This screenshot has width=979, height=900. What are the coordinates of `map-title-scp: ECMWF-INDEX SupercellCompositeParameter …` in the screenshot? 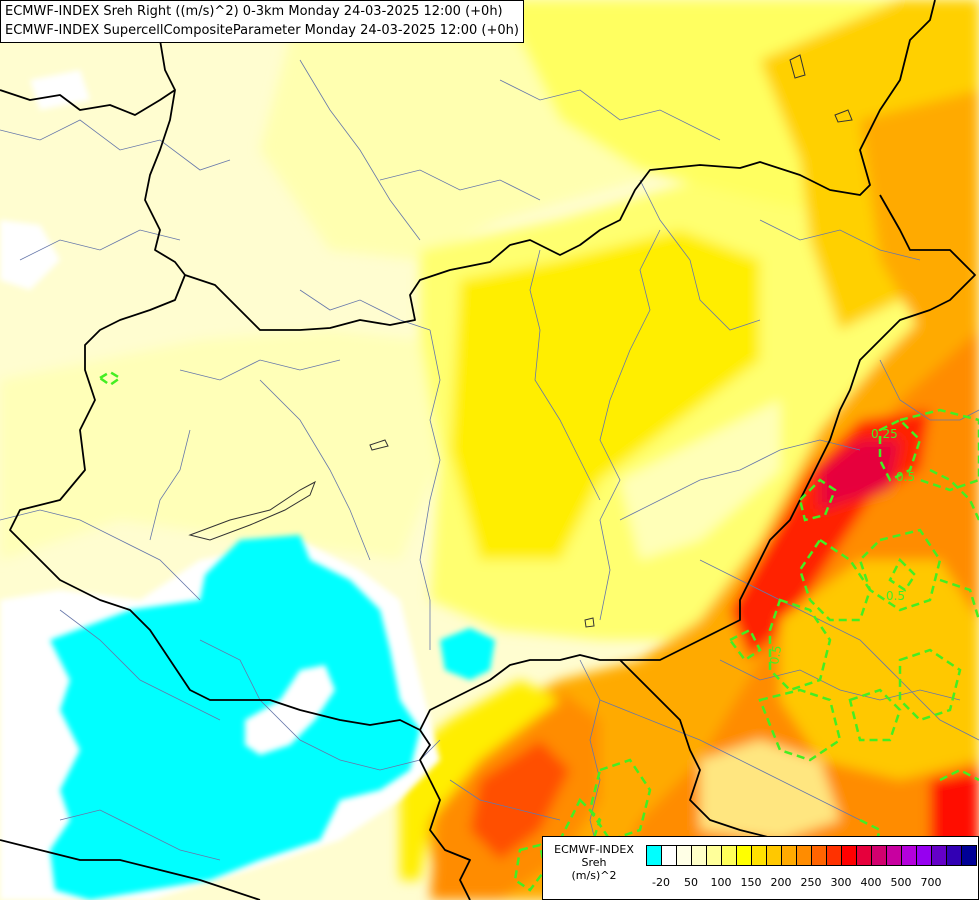 It's located at (262, 30).